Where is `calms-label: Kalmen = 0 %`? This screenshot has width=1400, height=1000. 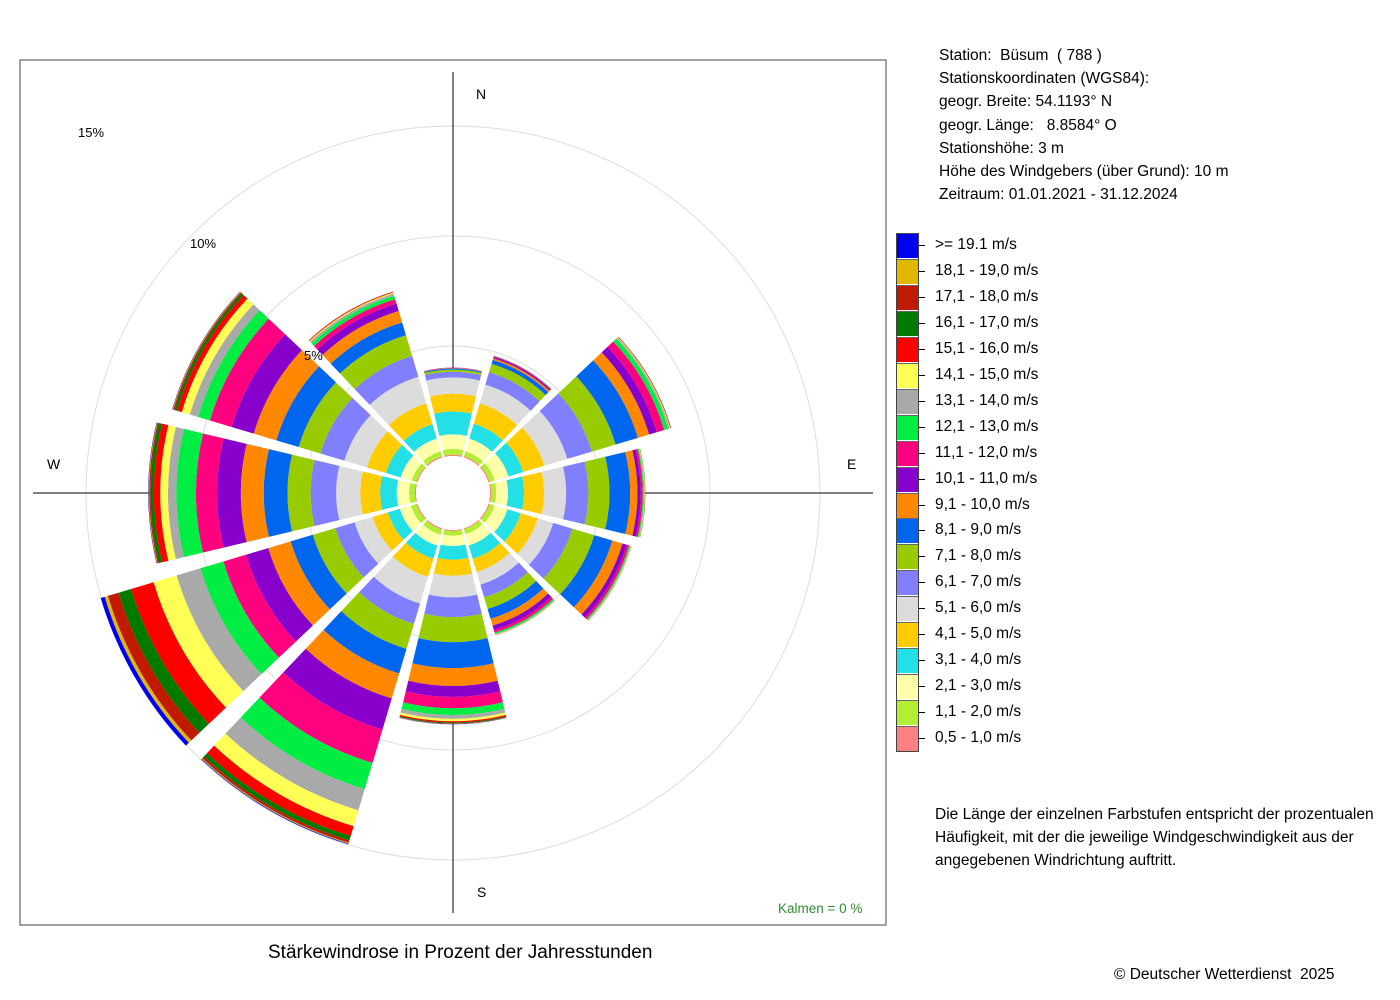
calms-label: Kalmen = 0 % is located at coordinates (820, 908).